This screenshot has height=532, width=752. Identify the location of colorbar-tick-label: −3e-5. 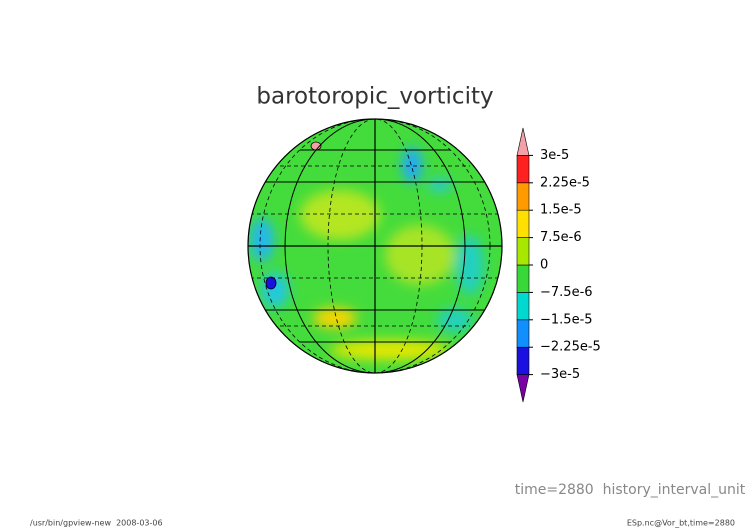
(560, 374).